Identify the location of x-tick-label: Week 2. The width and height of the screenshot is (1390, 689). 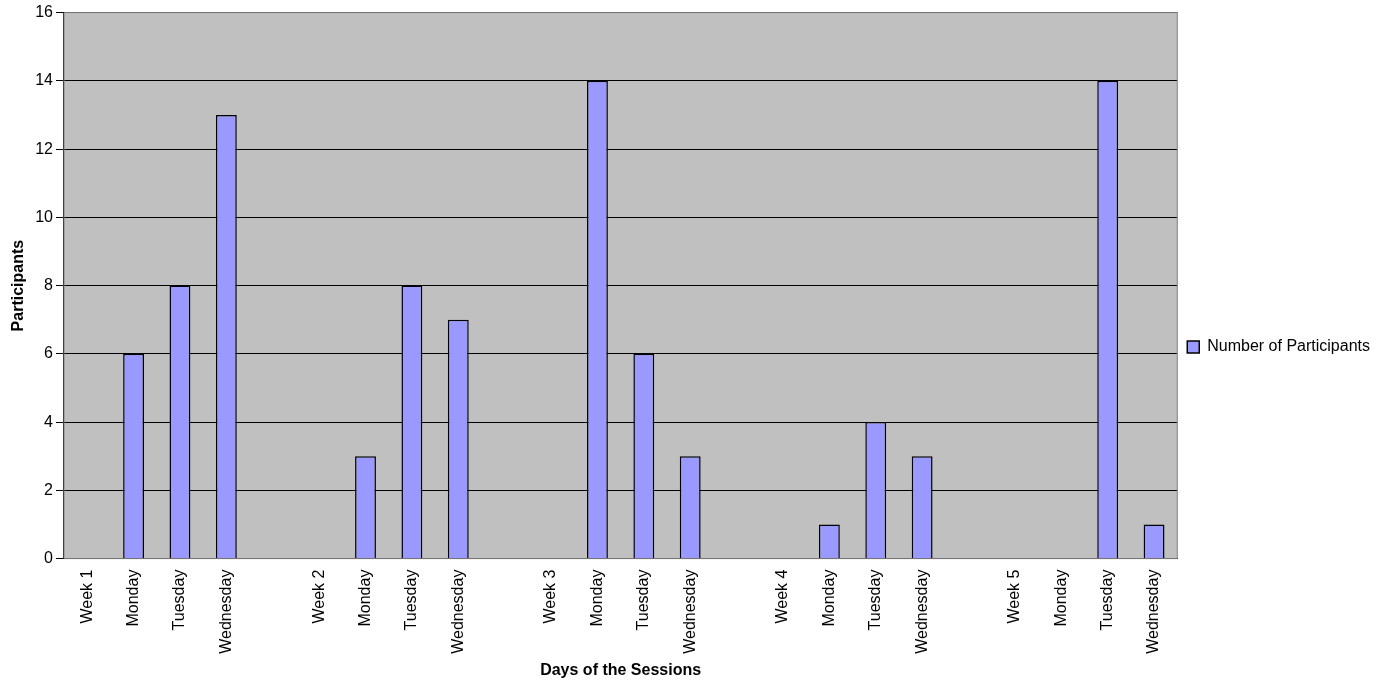
(318, 596).